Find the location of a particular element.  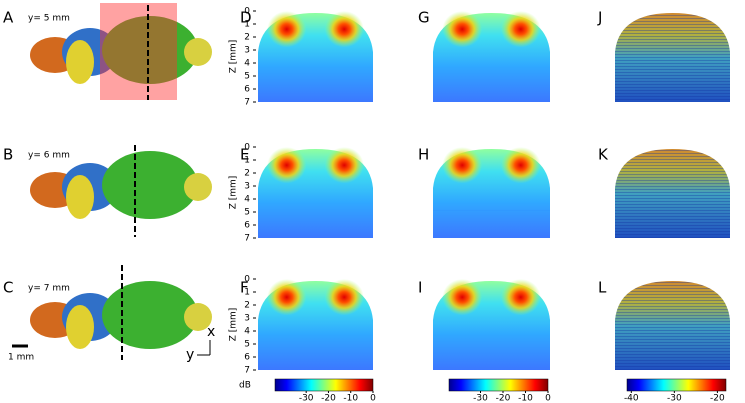

panel-letter: I is located at coordinates (420, 288).